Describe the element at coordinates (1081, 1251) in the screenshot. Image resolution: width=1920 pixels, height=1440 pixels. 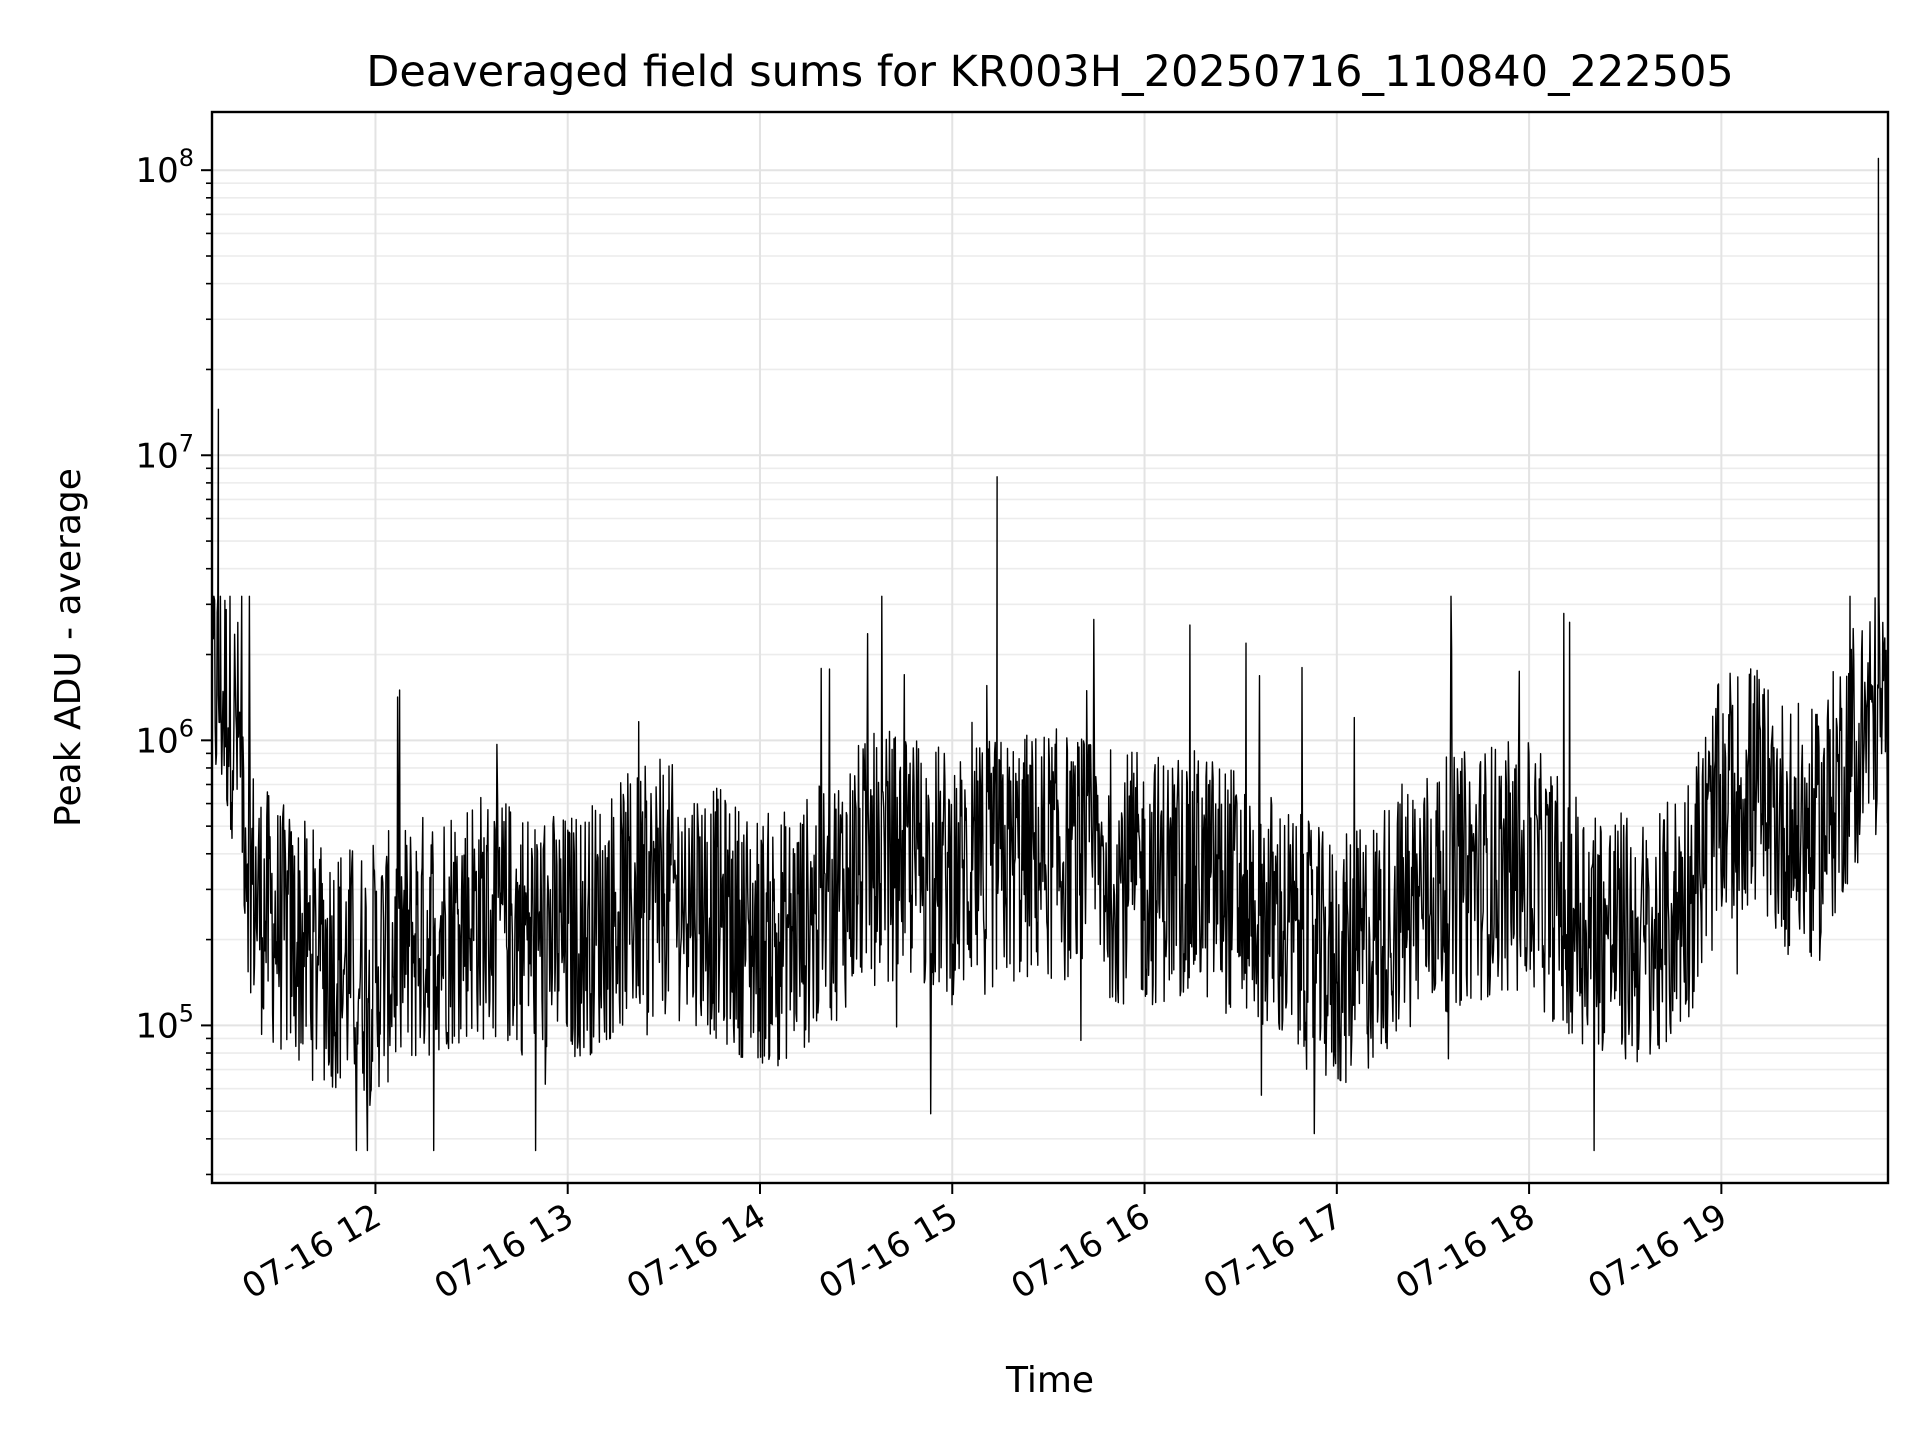
I see `x-tick-label: 07-16 16` at that location.